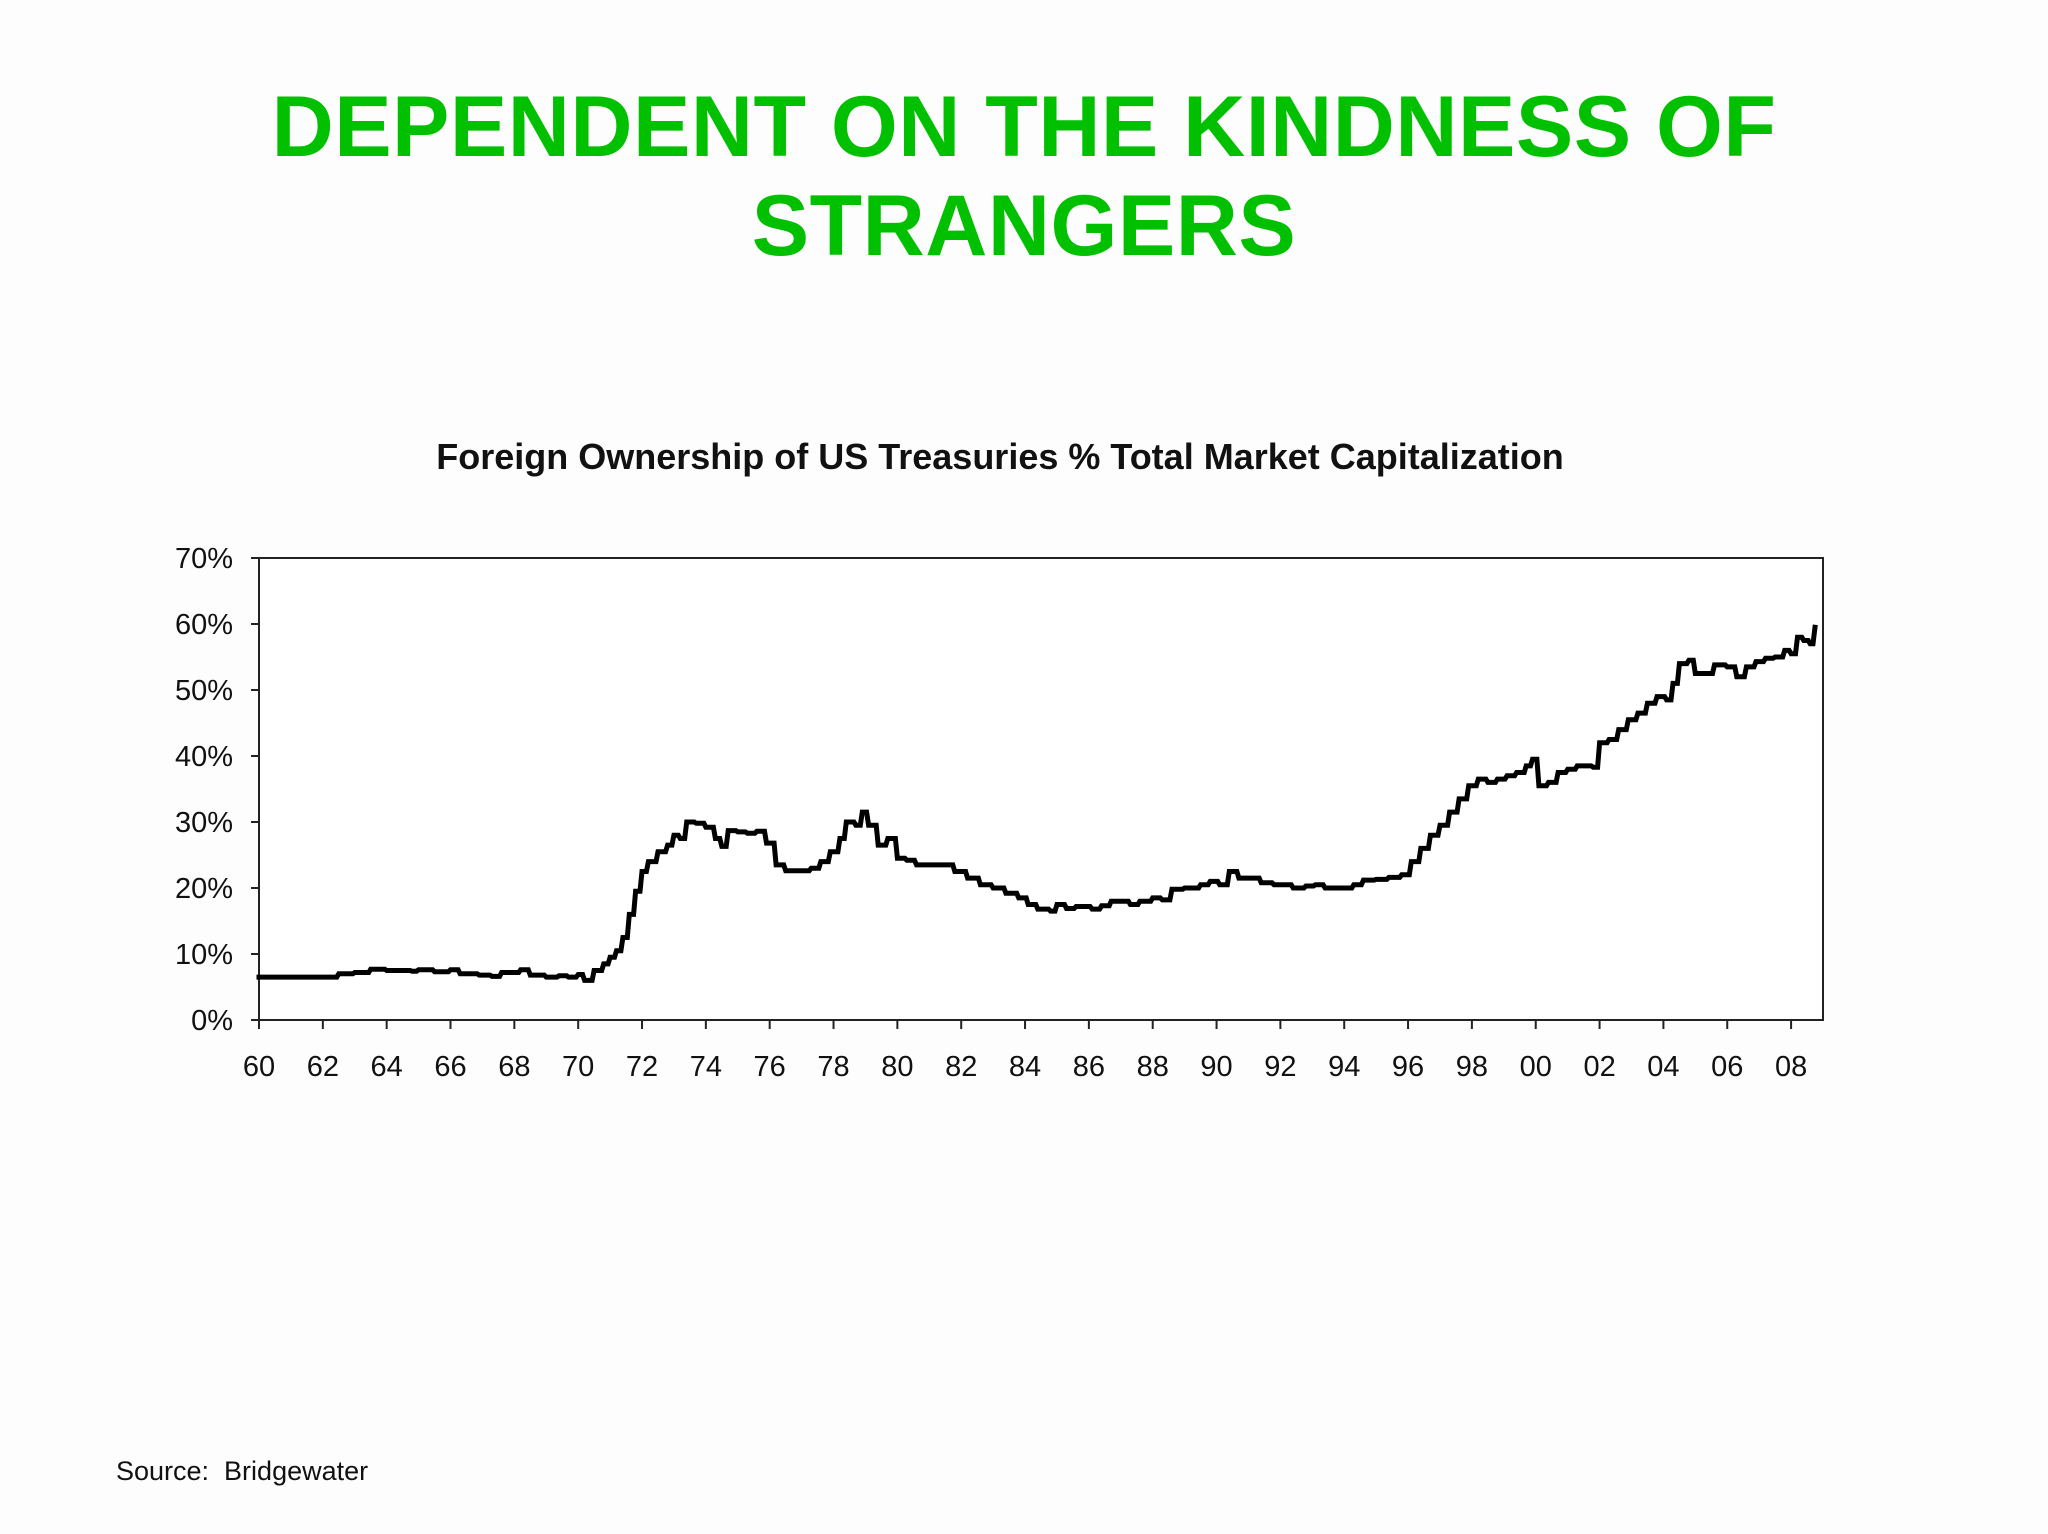 The height and width of the screenshot is (1534, 2048). Describe the element at coordinates (706, 1067) in the screenshot. I see `x-tick-label: 74` at that location.